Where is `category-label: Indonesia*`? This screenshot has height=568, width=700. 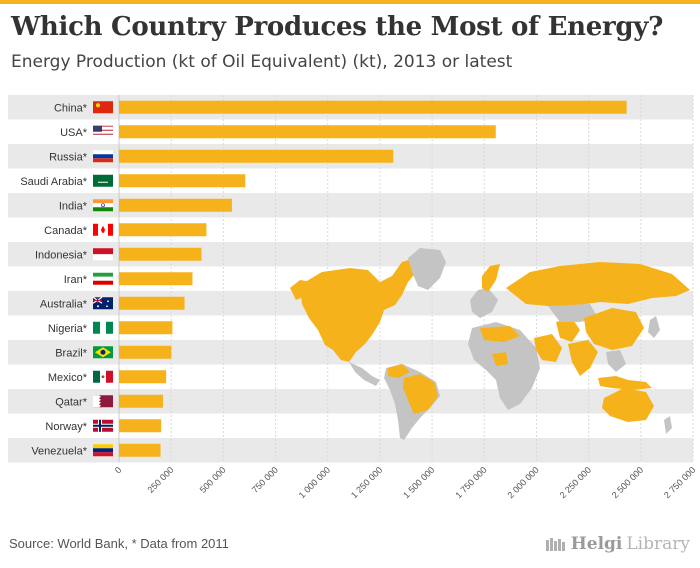 category-label: Indonesia* is located at coordinates (61, 255).